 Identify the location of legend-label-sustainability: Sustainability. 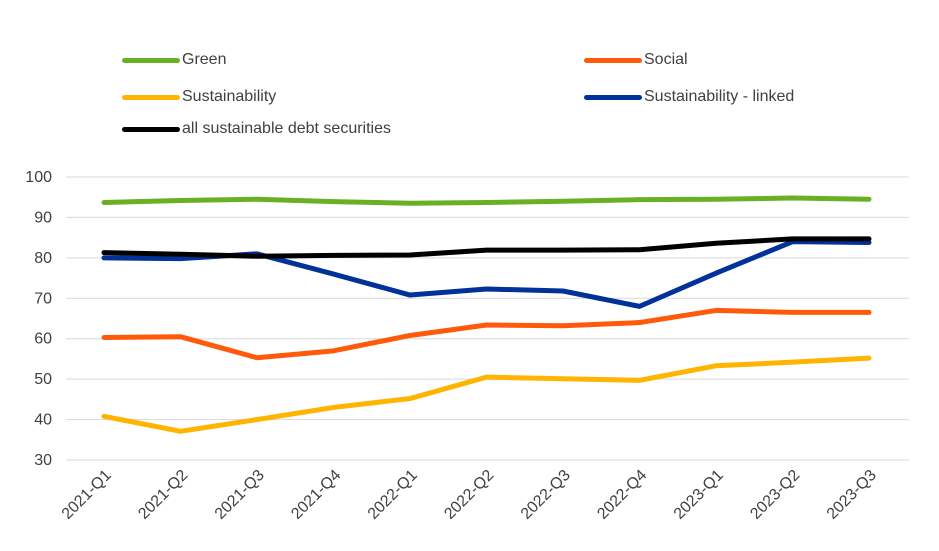
(229, 96).